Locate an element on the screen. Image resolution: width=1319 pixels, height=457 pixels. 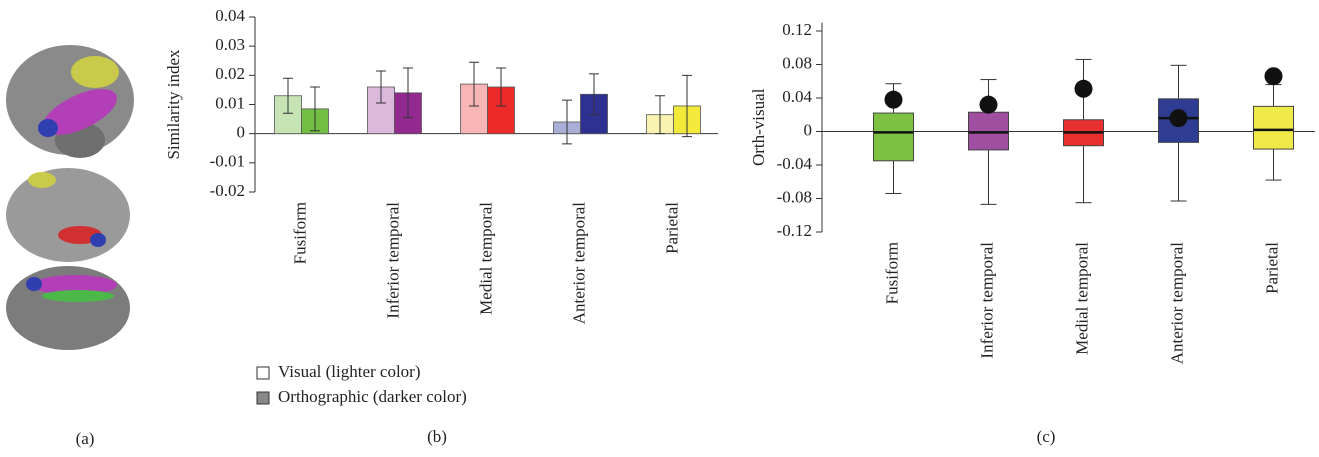
y-tick-label: 0.08 is located at coordinates (797, 62).